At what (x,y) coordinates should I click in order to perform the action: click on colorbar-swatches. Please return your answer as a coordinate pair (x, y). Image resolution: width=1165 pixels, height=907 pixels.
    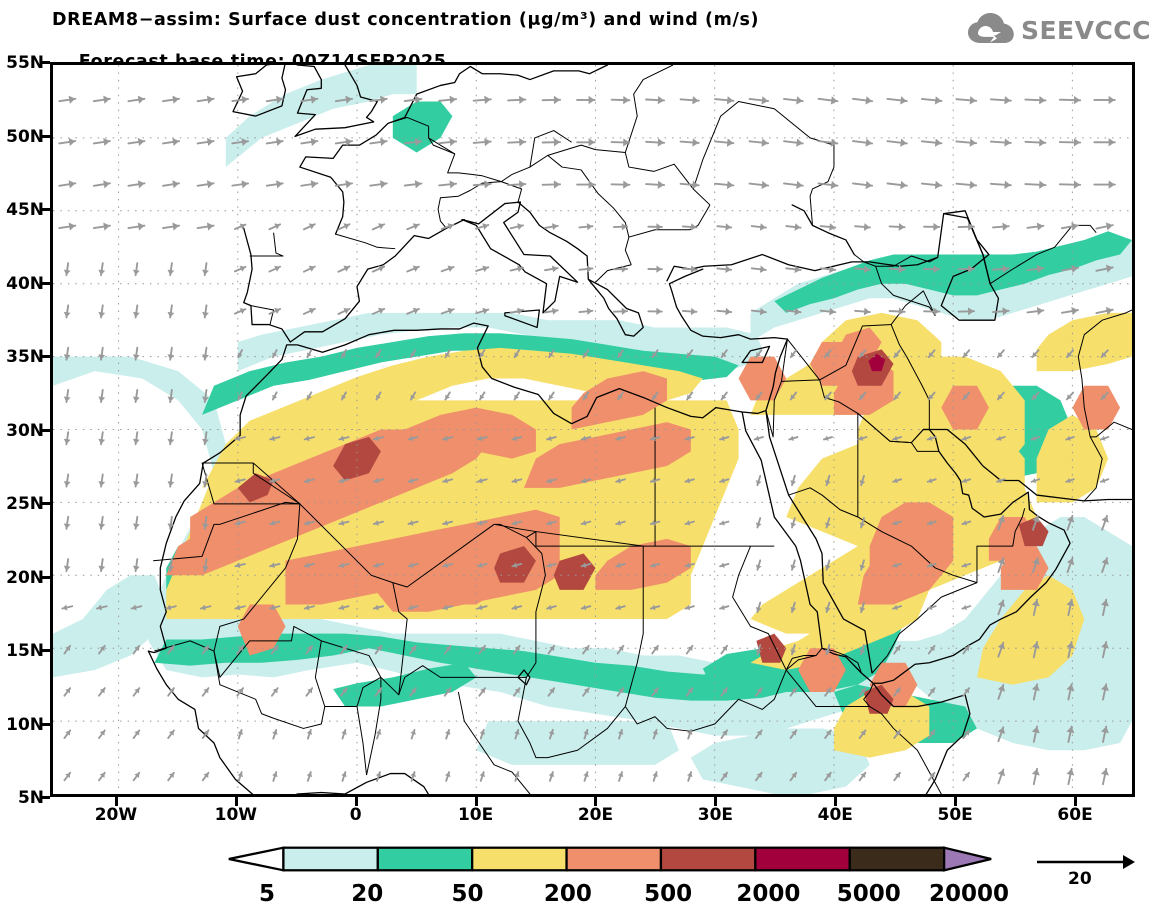
    Looking at the image, I should click on (610, 859).